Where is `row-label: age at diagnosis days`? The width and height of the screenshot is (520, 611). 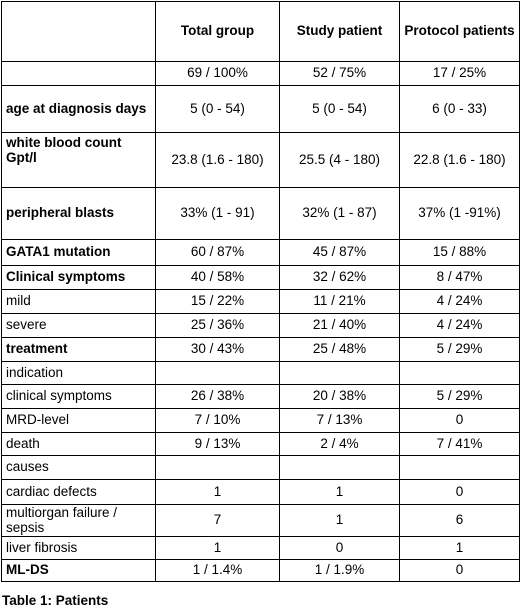
row-label: age at diagnosis days is located at coordinates (78, 109).